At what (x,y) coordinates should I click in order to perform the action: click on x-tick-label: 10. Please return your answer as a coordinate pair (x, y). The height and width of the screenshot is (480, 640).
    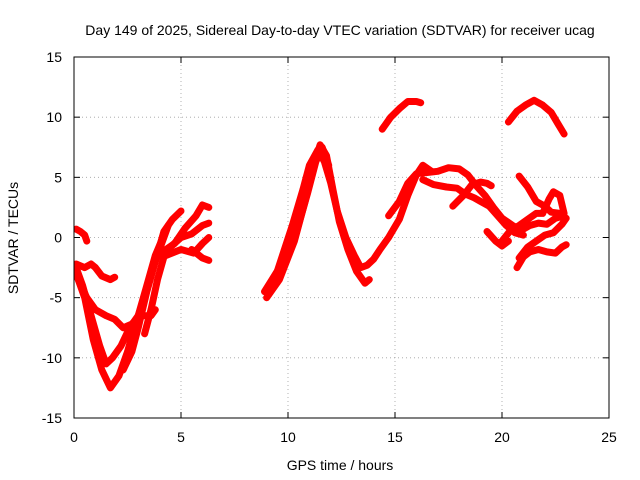
    Looking at the image, I should click on (288, 437).